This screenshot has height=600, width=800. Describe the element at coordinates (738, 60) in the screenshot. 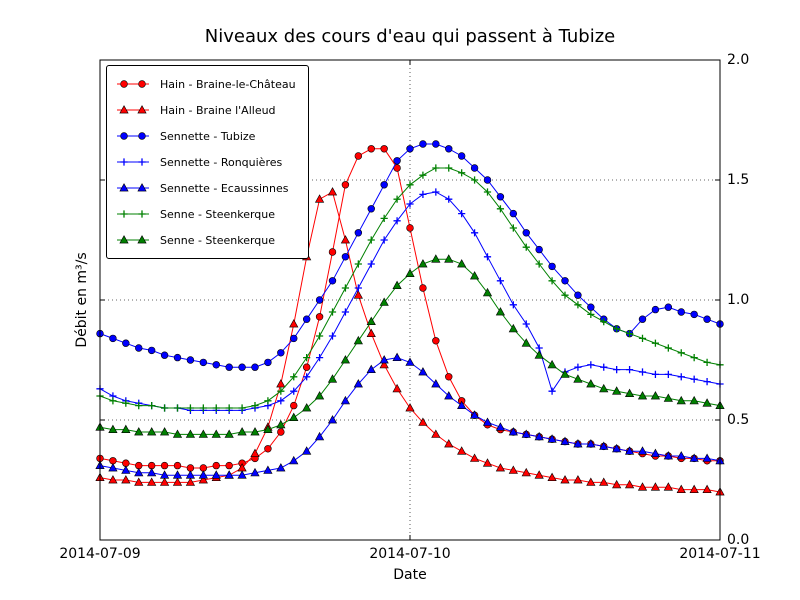

I see `y-tick-label: 2.0` at that location.